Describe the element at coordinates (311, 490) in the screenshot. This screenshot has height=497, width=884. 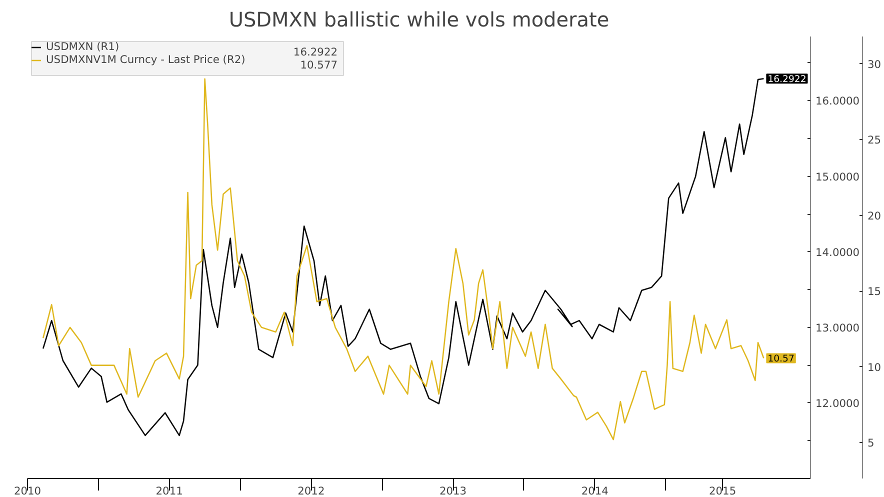
I see `x-tick-label: 2012` at that location.